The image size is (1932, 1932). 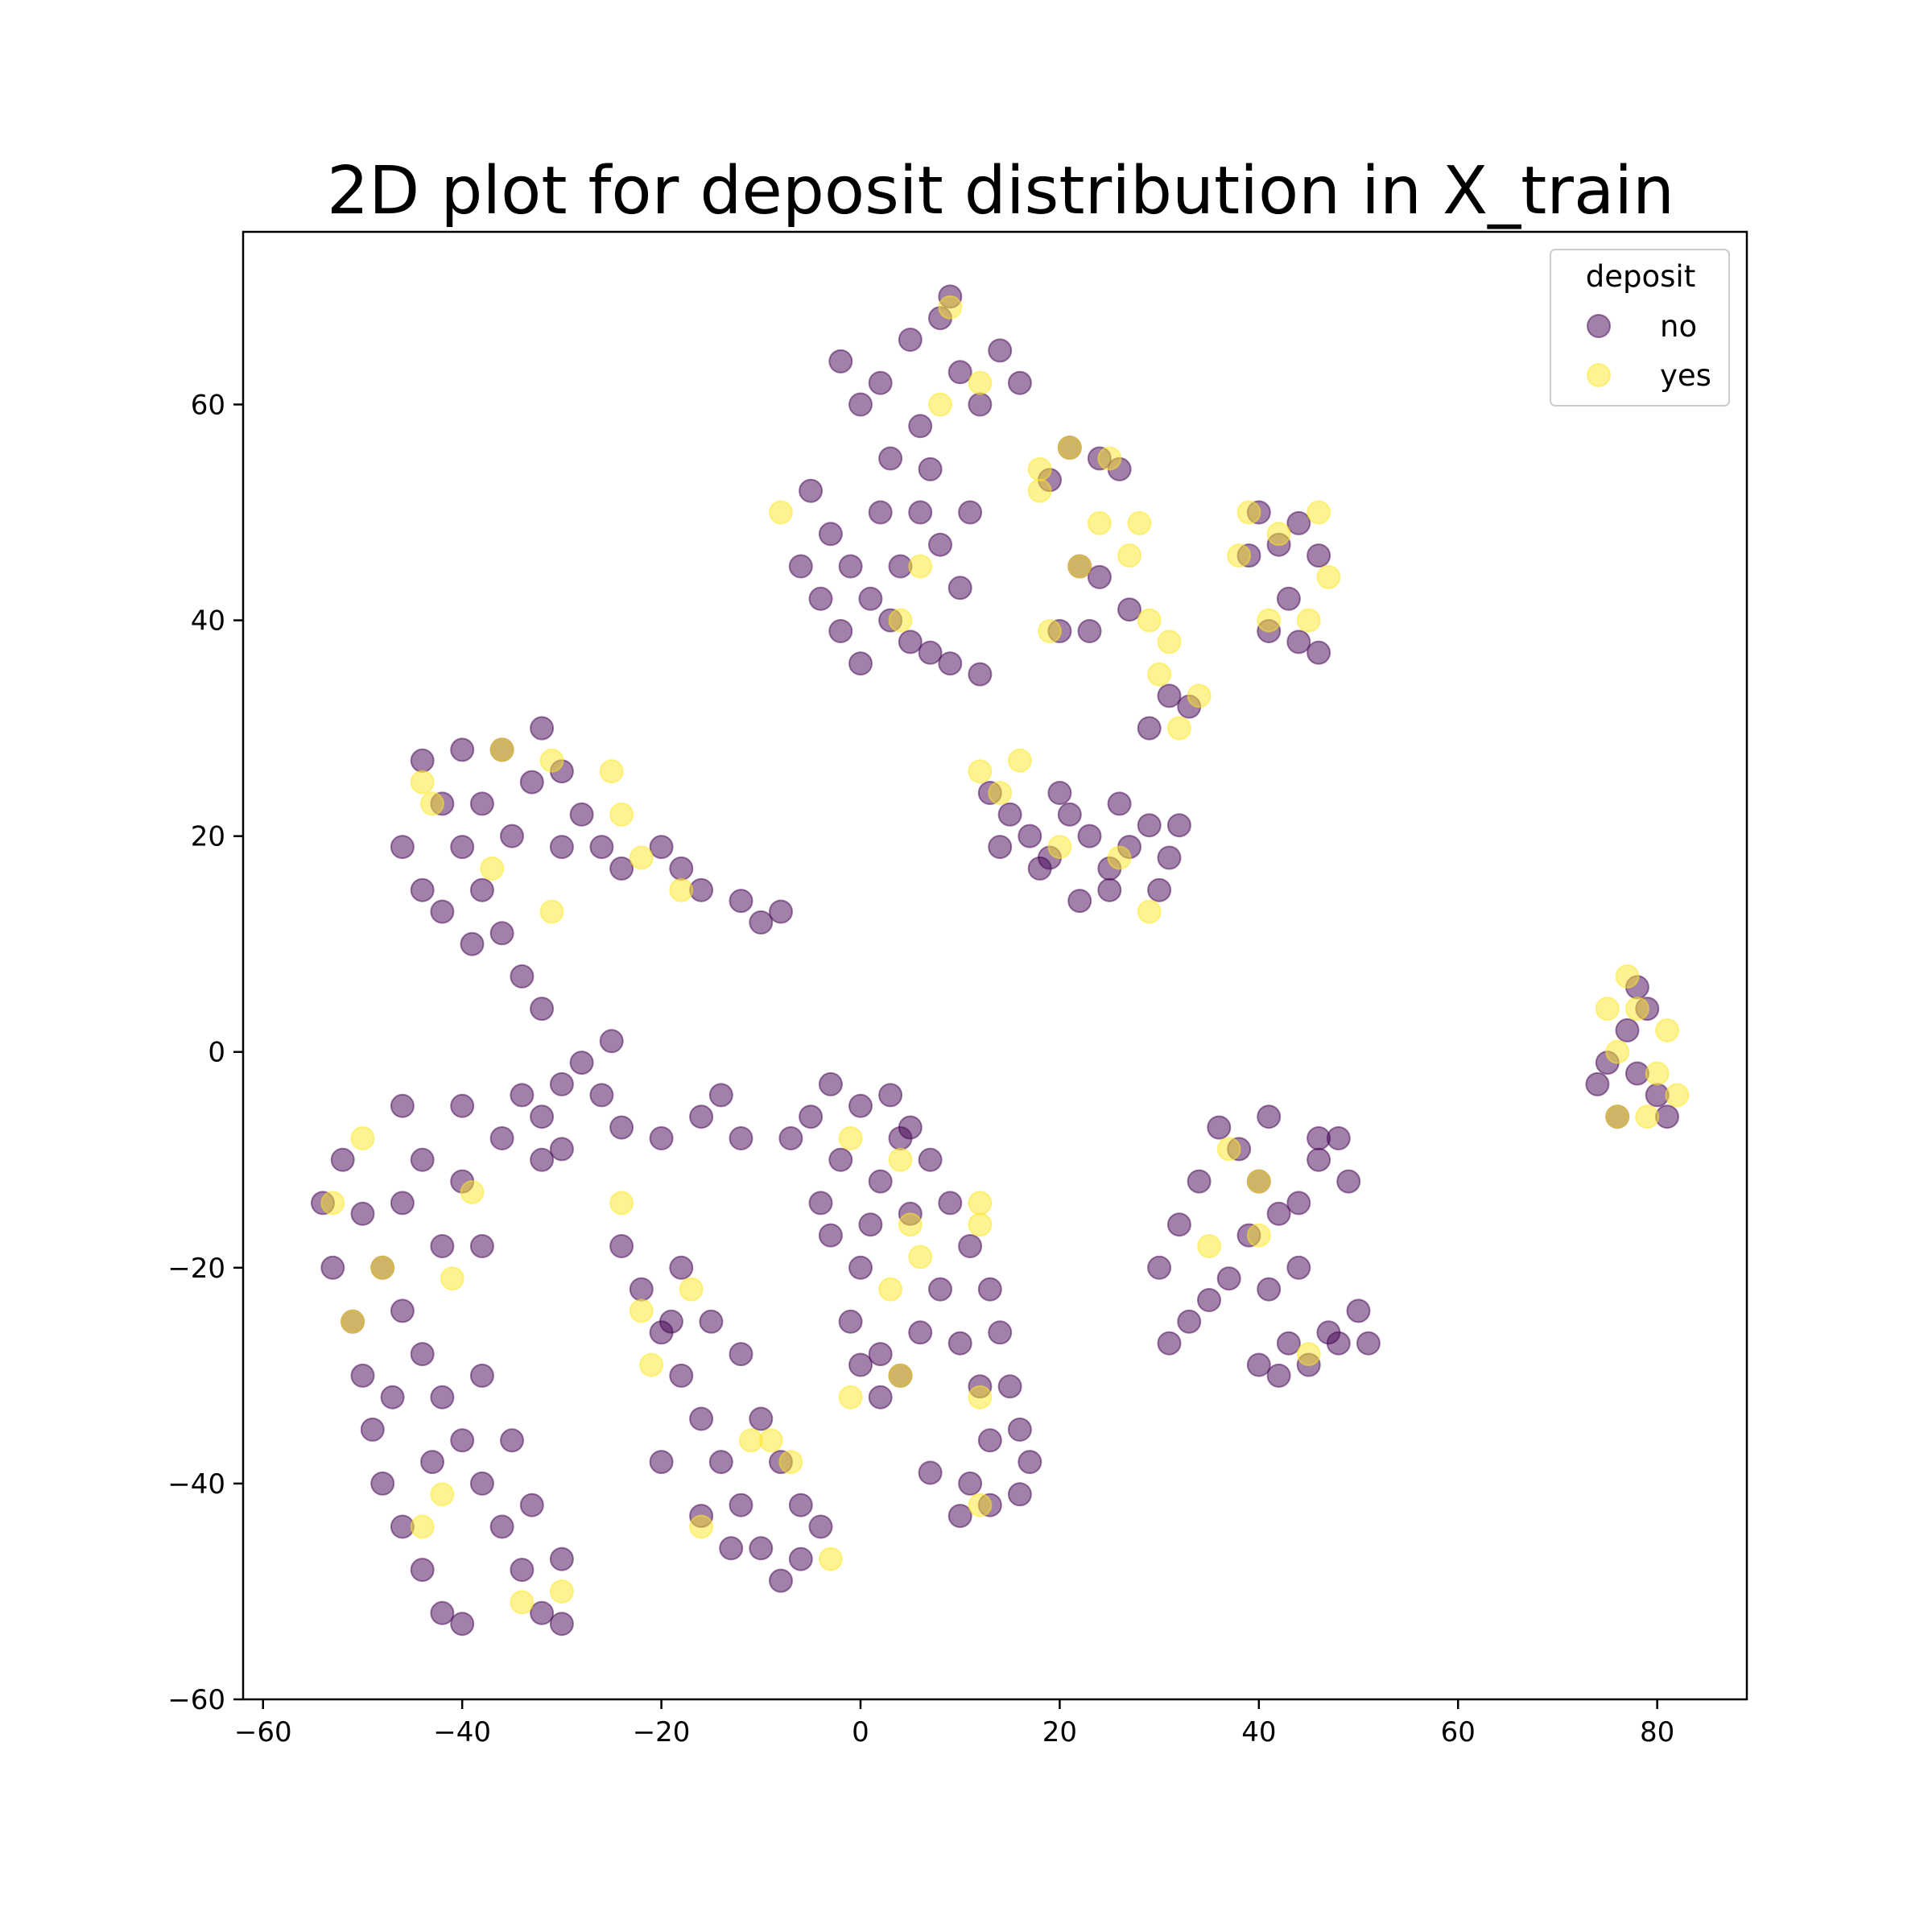 What do you see at coordinates (1258, 1732) in the screenshot?
I see `x-tick-label: 40` at bounding box center [1258, 1732].